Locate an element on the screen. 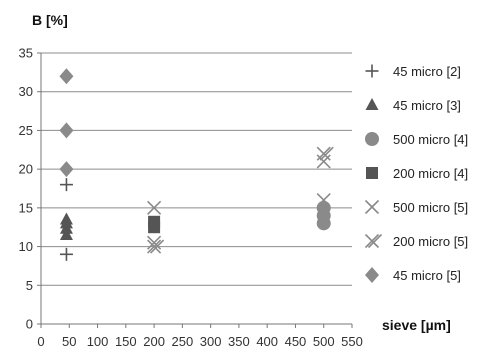 The width and height of the screenshot is (492, 352). y-tick-label: 30 is located at coordinates (26, 91).